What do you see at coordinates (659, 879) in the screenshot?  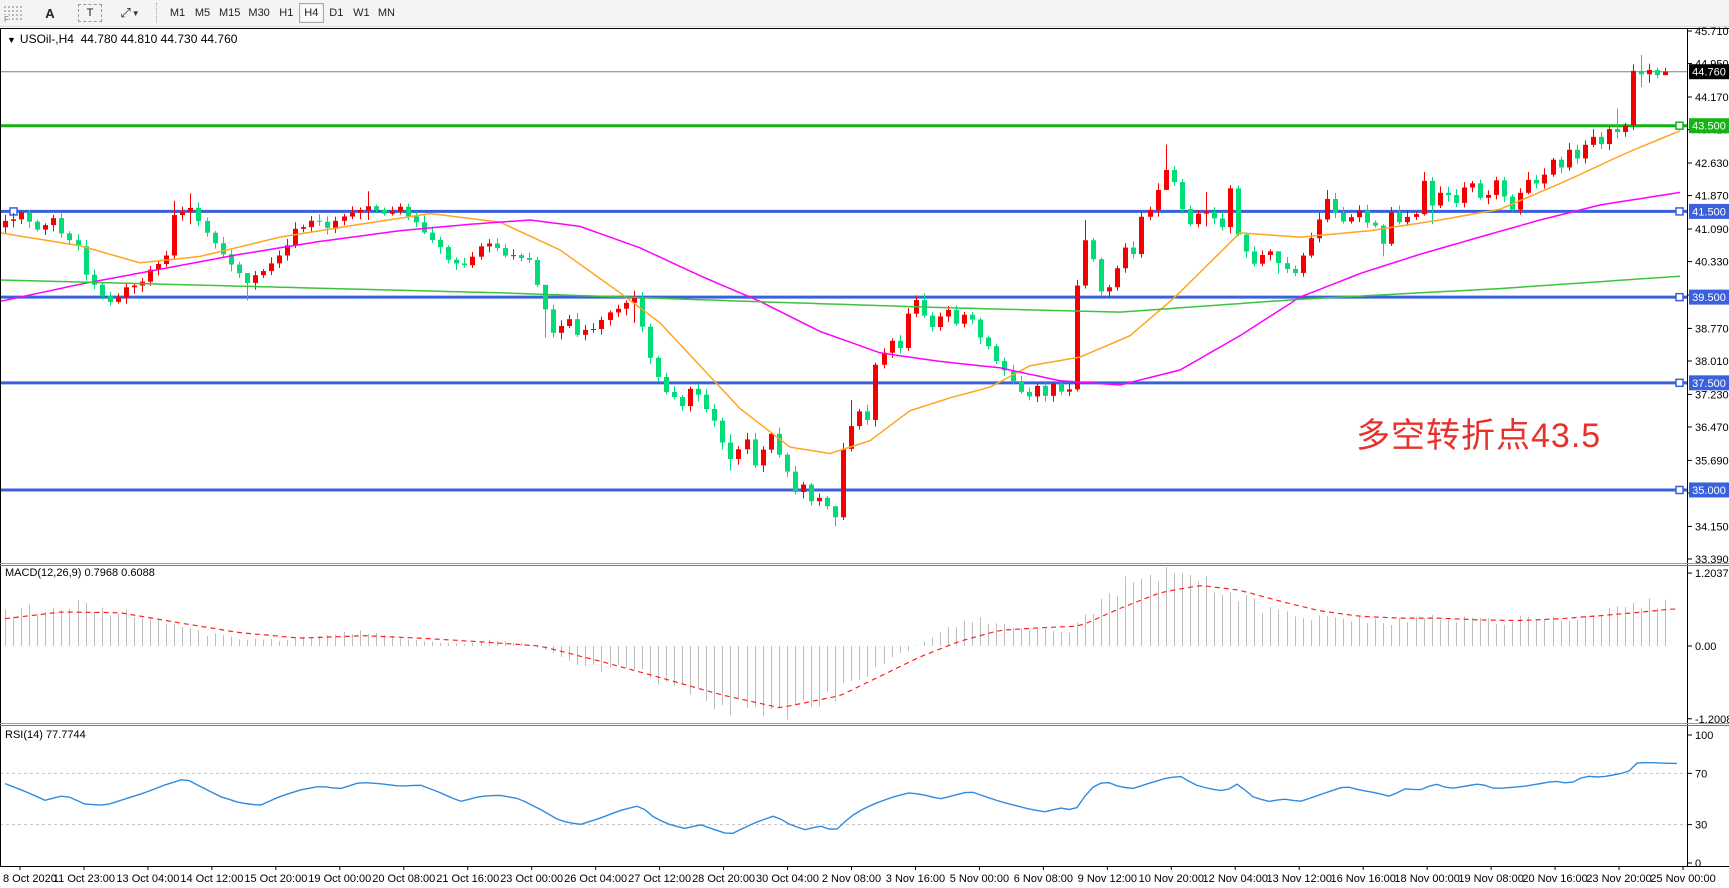 I see `time-tick-label: 27 Oct 12:00` at bounding box center [659, 879].